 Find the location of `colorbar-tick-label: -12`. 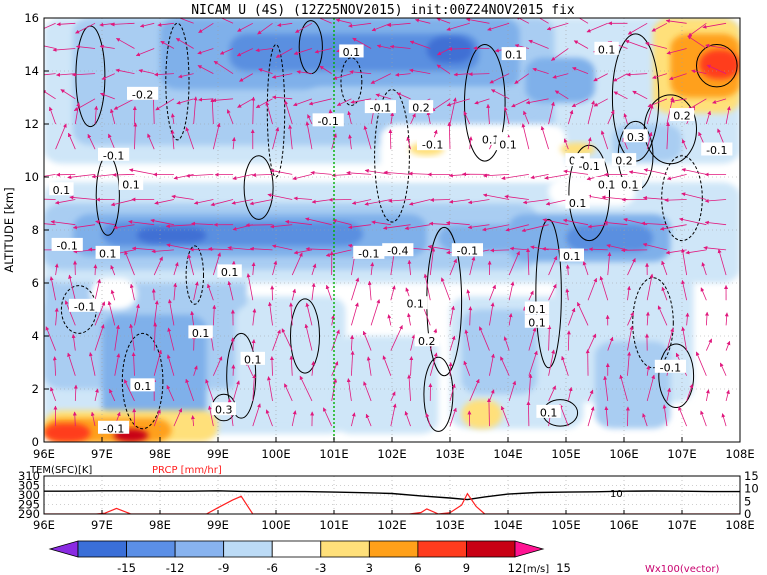

colorbar-tick-label: -12 is located at coordinates (175, 568).